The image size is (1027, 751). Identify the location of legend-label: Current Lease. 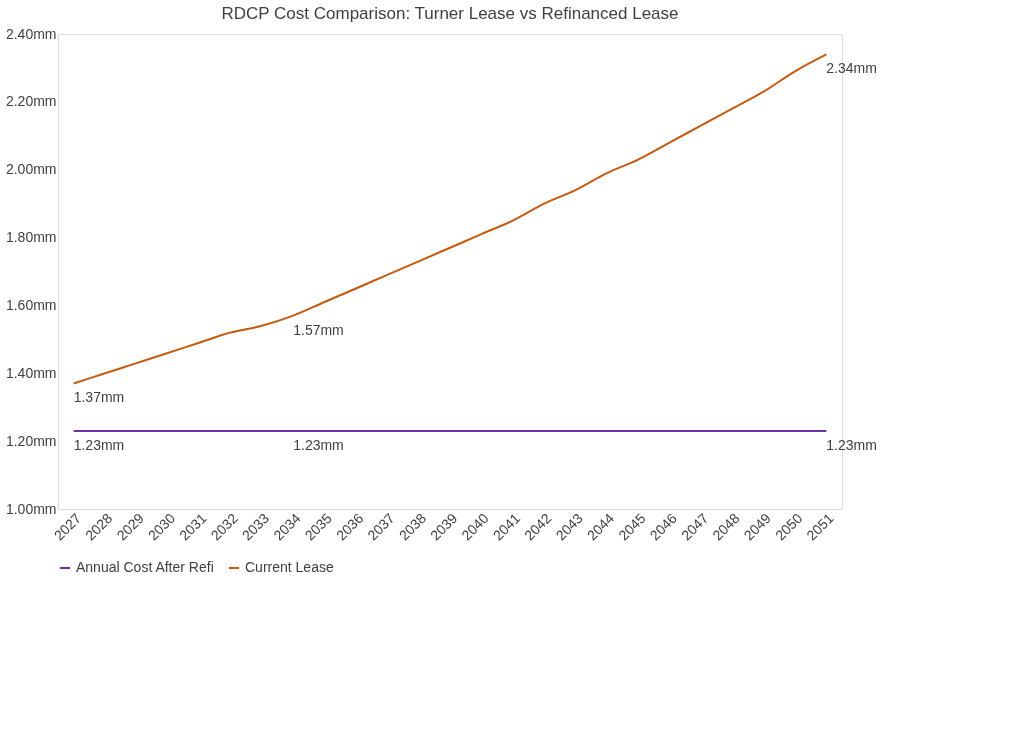
(289, 567).